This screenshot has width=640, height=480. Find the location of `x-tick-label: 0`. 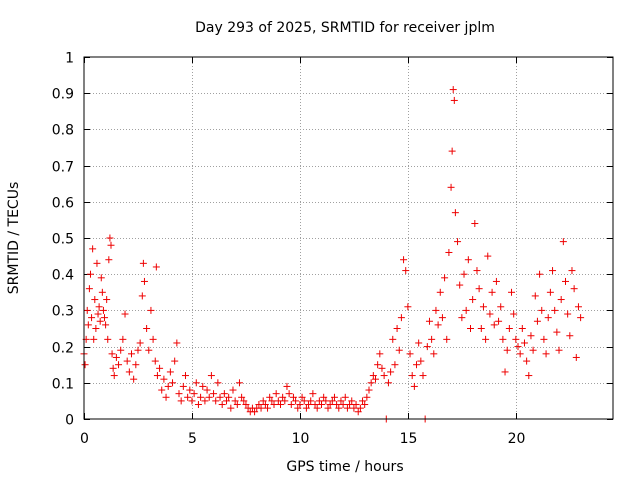

x-tick-label: 0 is located at coordinates (84, 439).